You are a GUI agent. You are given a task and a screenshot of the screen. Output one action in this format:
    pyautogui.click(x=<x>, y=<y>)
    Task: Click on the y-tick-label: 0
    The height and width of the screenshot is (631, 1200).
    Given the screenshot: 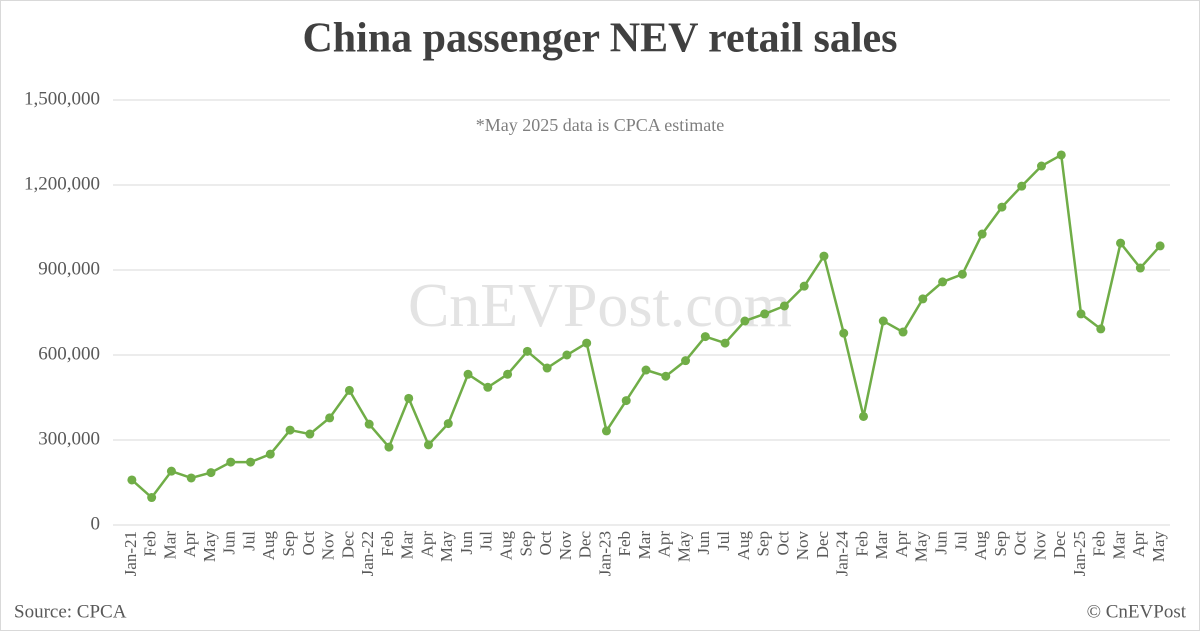 What is the action you would take?
    pyautogui.click(x=96, y=523)
    